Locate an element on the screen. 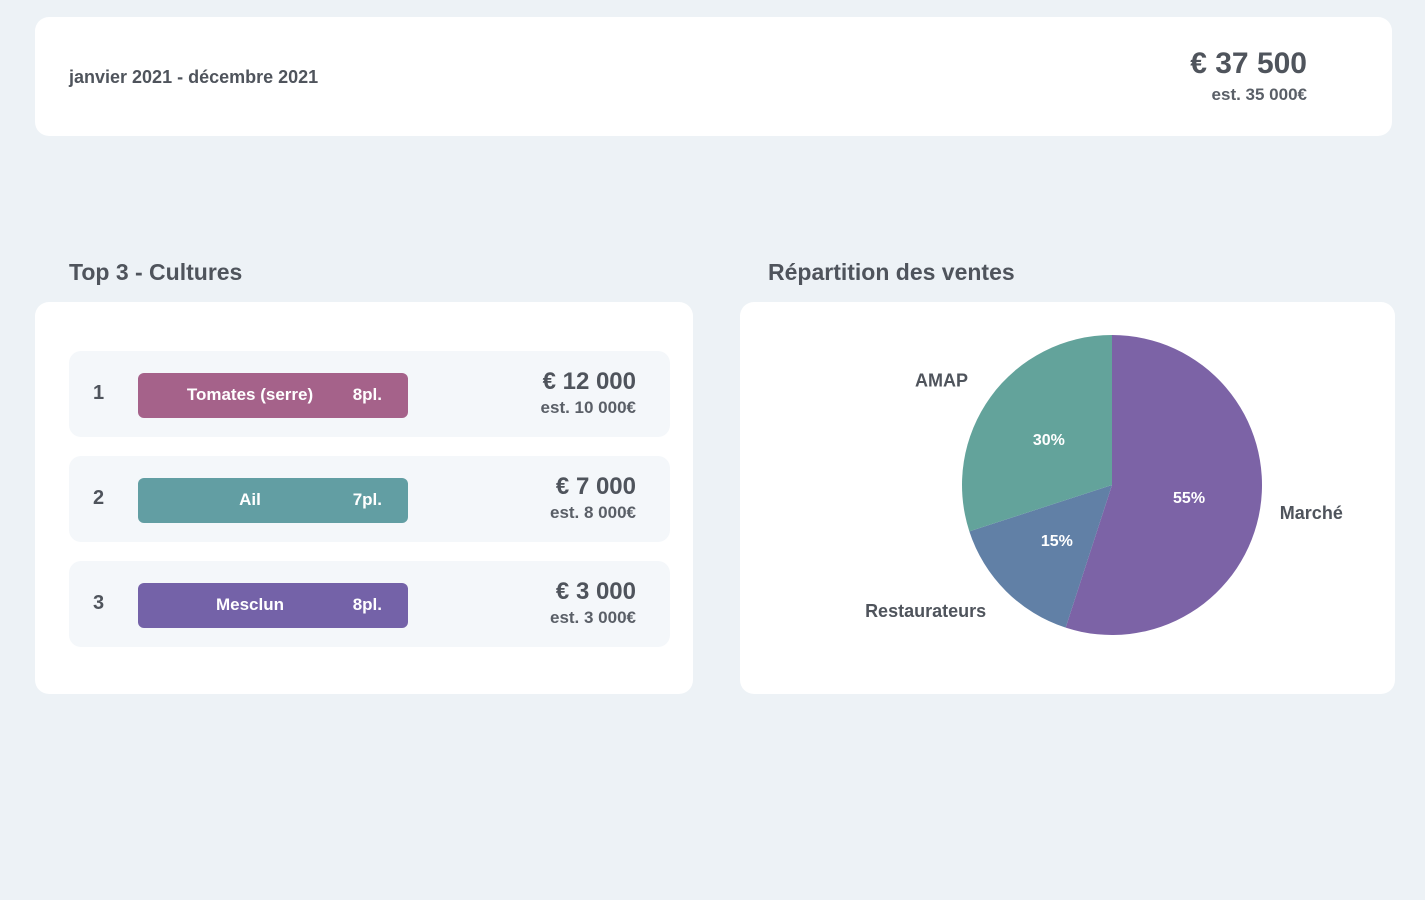 The height and width of the screenshot is (900, 1425). crop-pill: Tomates (serre) 8pl. is located at coordinates (273, 395).